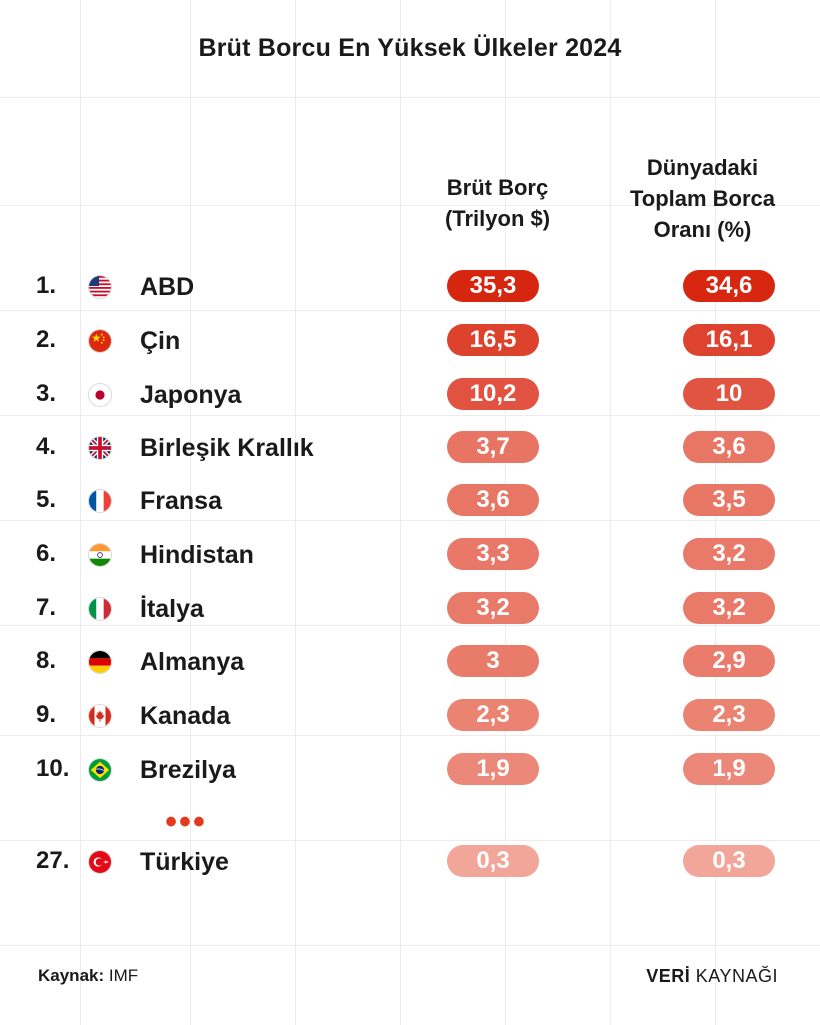  What do you see at coordinates (410, 863) in the screenshot?
I see `table-row: 27. Türkiye 0,3 0,3` at bounding box center [410, 863].